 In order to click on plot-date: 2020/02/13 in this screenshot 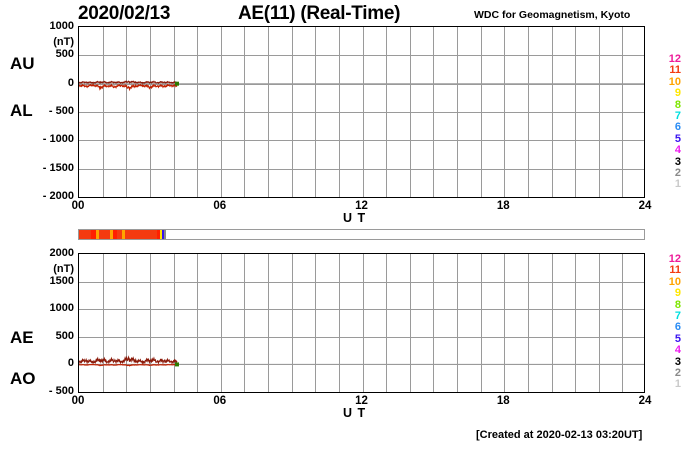, I will do `click(124, 13)`.